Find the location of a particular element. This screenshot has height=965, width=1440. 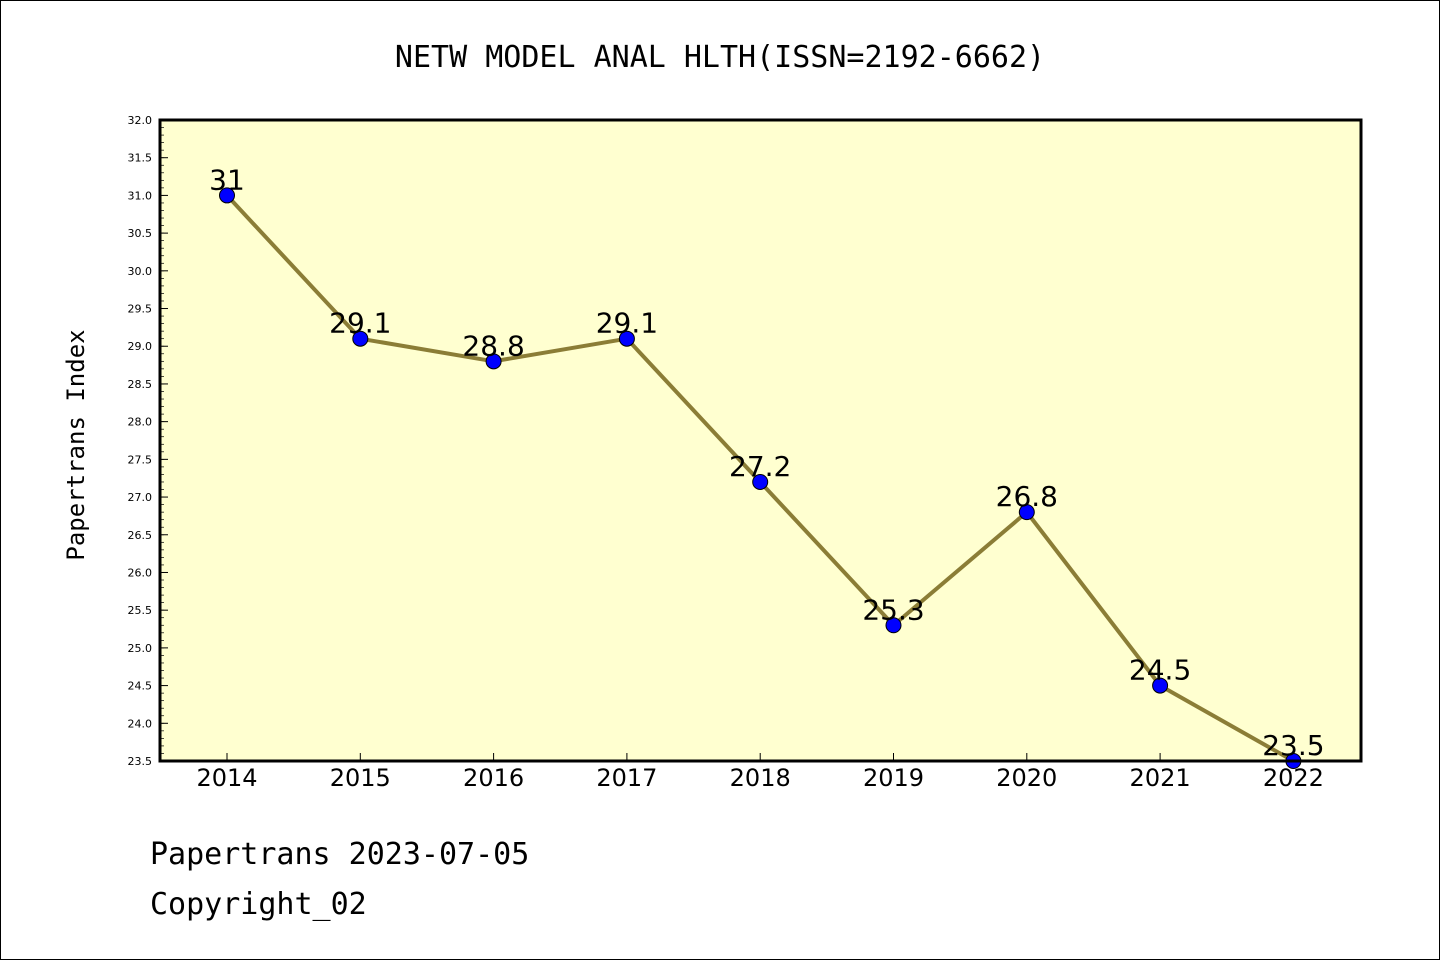

data-label-2021: 24.5 is located at coordinates (1160, 670).